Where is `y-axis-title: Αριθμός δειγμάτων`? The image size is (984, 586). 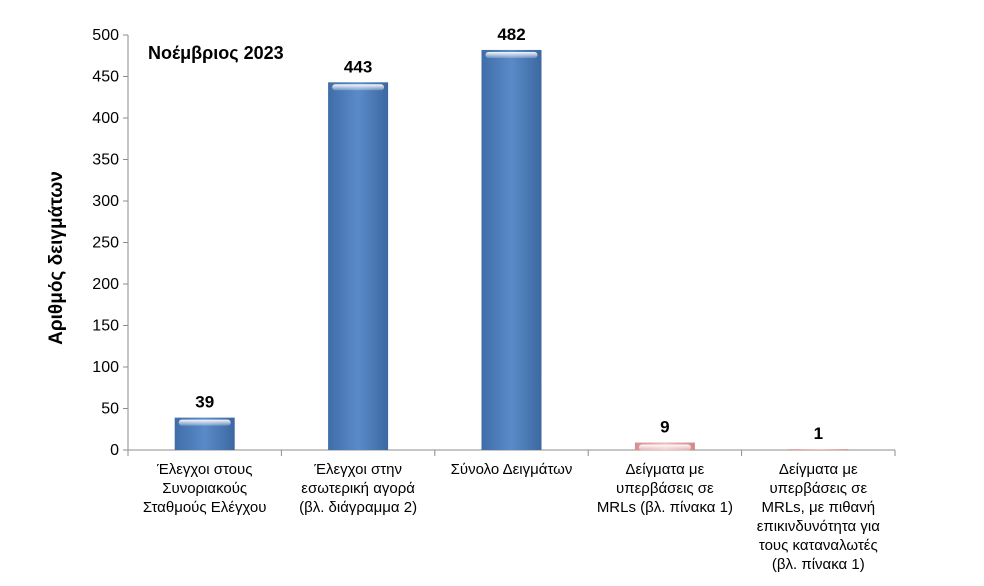 y-axis-title: Αριθμός δειγμάτων is located at coordinates (56, 258).